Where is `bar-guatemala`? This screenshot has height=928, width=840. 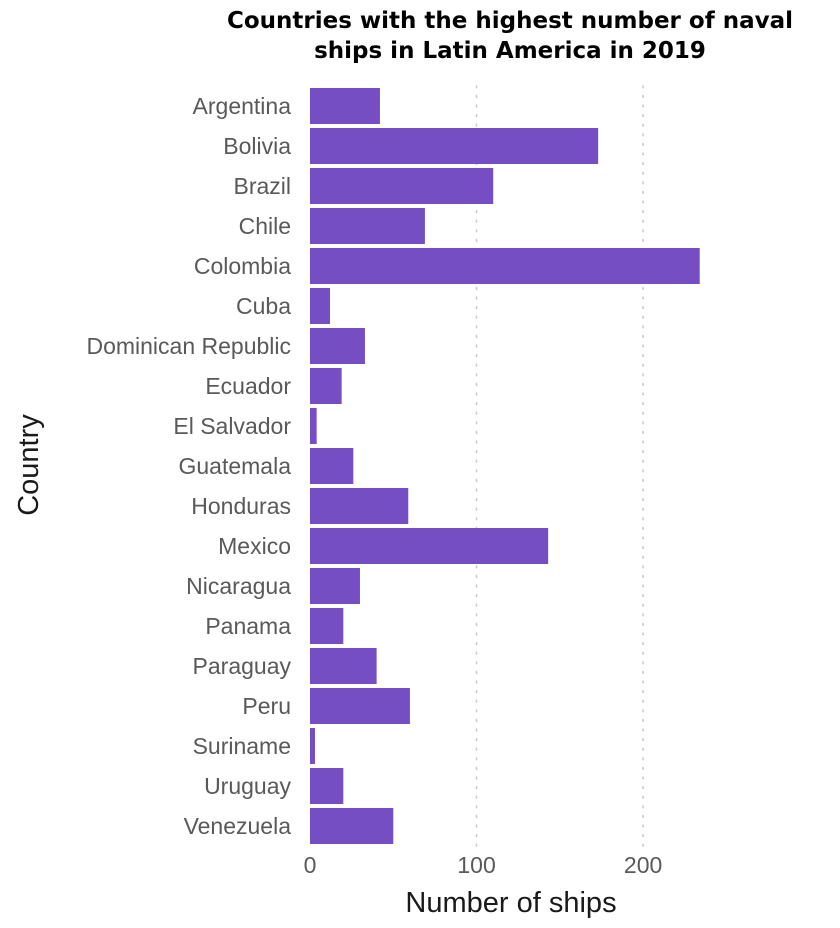 bar-guatemala is located at coordinates (332, 466).